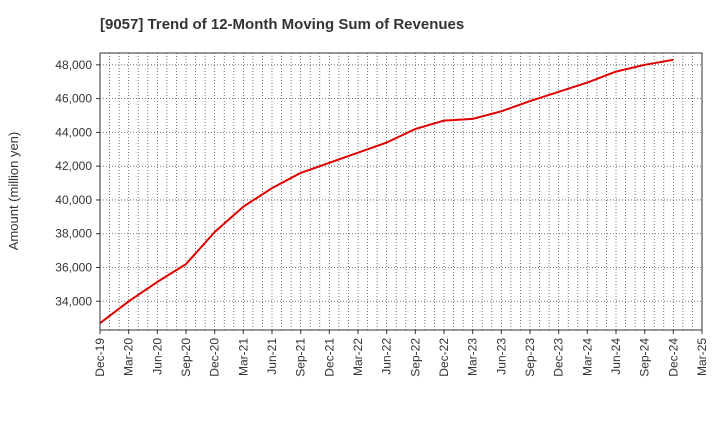 The image size is (720, 440). What do you see at coordinates (73, 166) in the screenshot?
I see `y-tick-label: 42,000` at bounding box center [73, 166].